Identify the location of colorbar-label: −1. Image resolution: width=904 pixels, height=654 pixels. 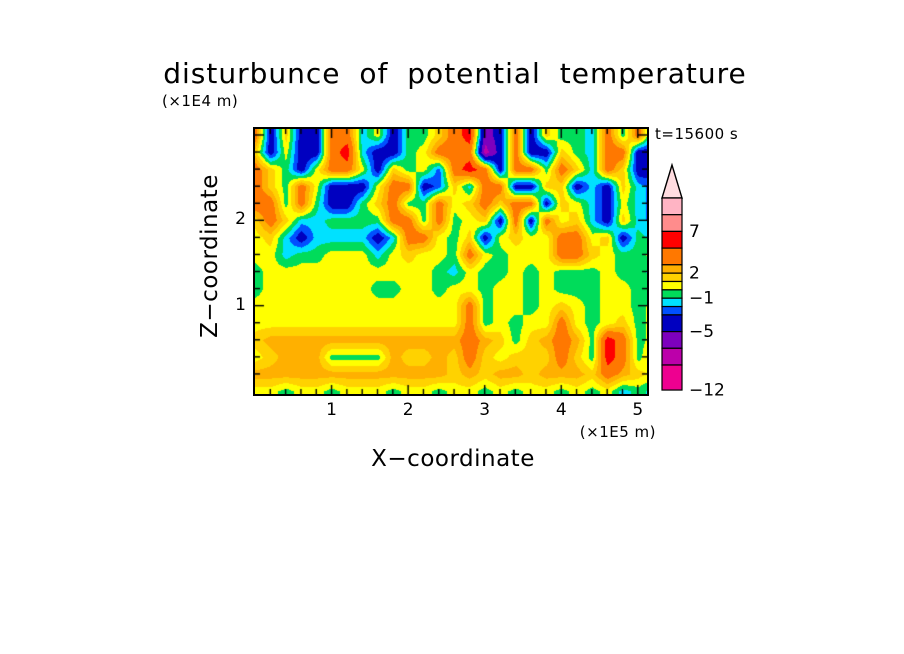
(701, 299).